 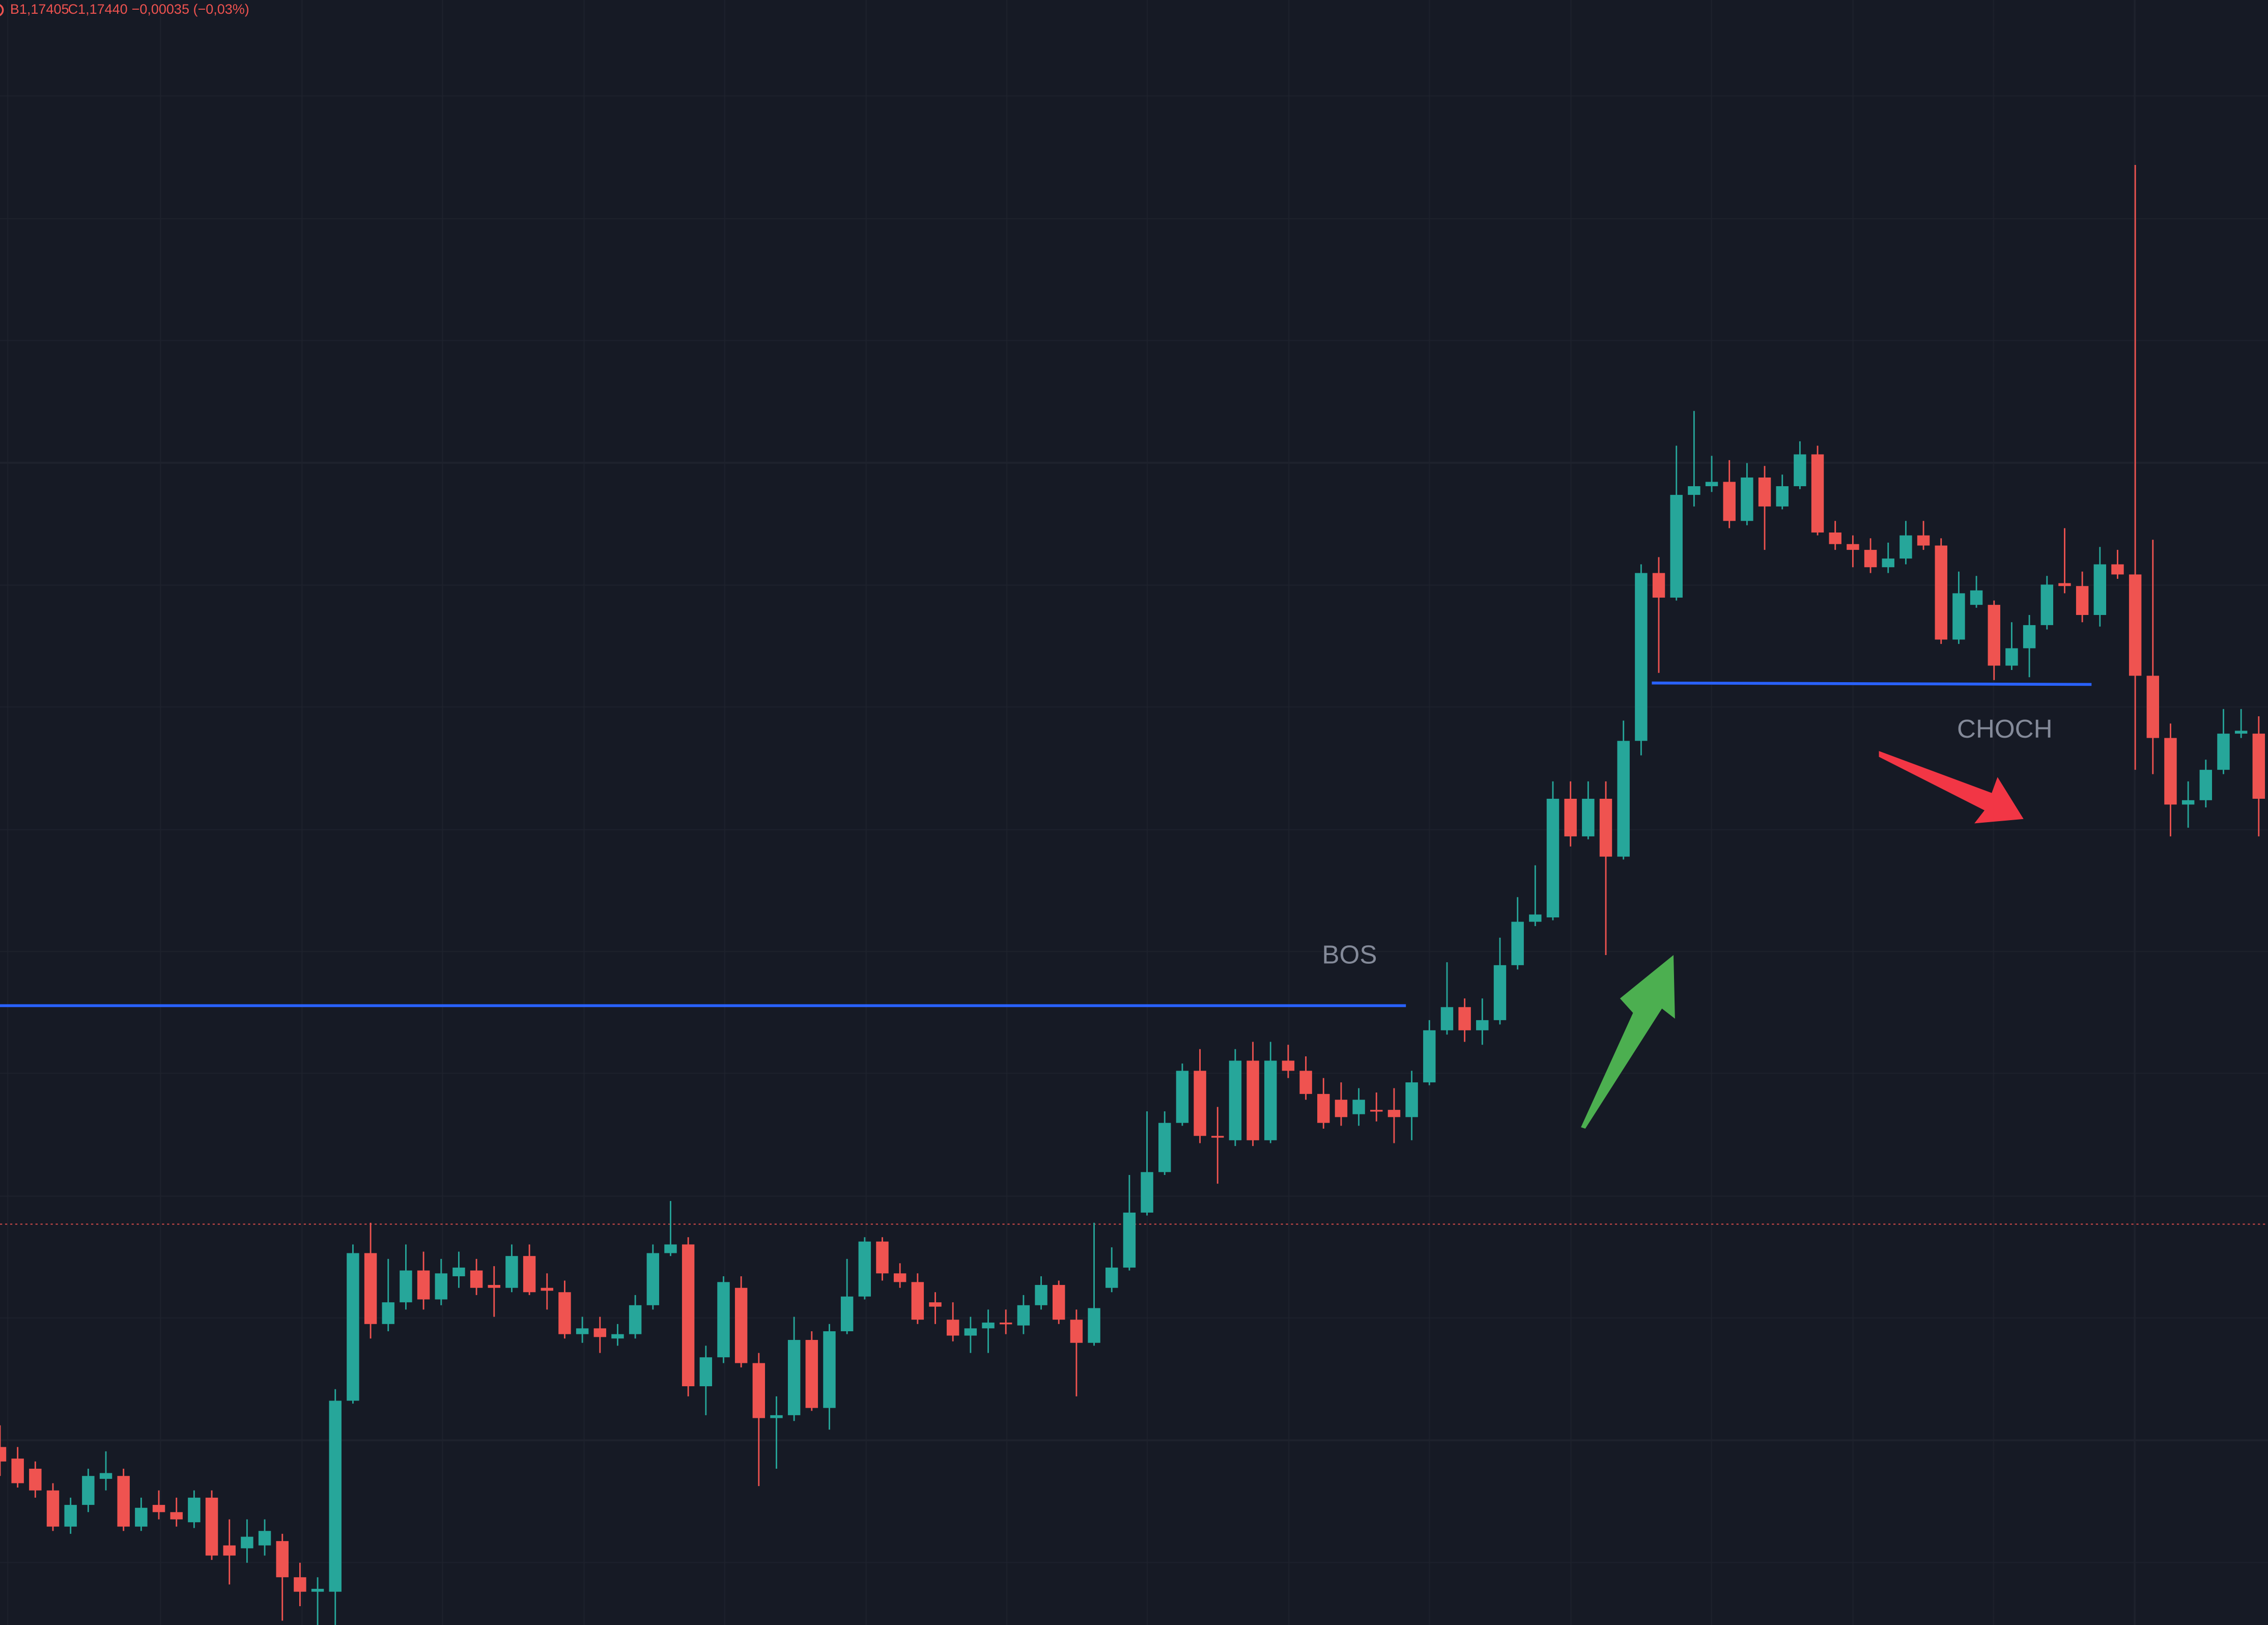 I want to click on level-label: BOS, so click(x=1349, y=955).